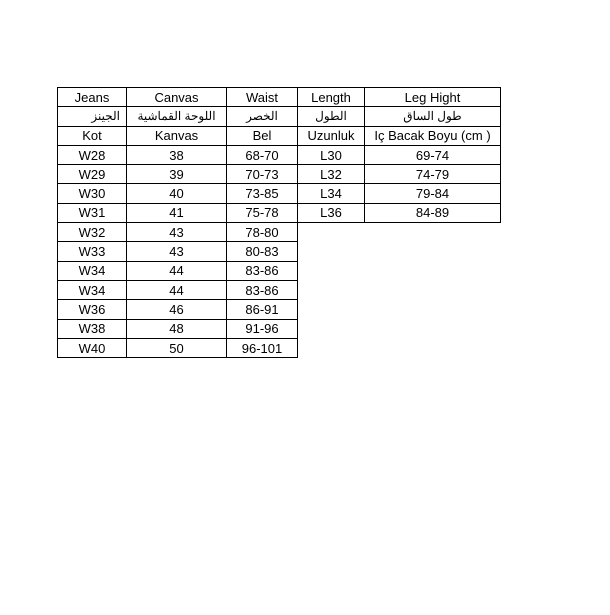 The height and width of the screenshot is (615, 610). Describe the element at coordinates (176, 213) in the screenshot. I see `cell-canvas: 41` at that location.